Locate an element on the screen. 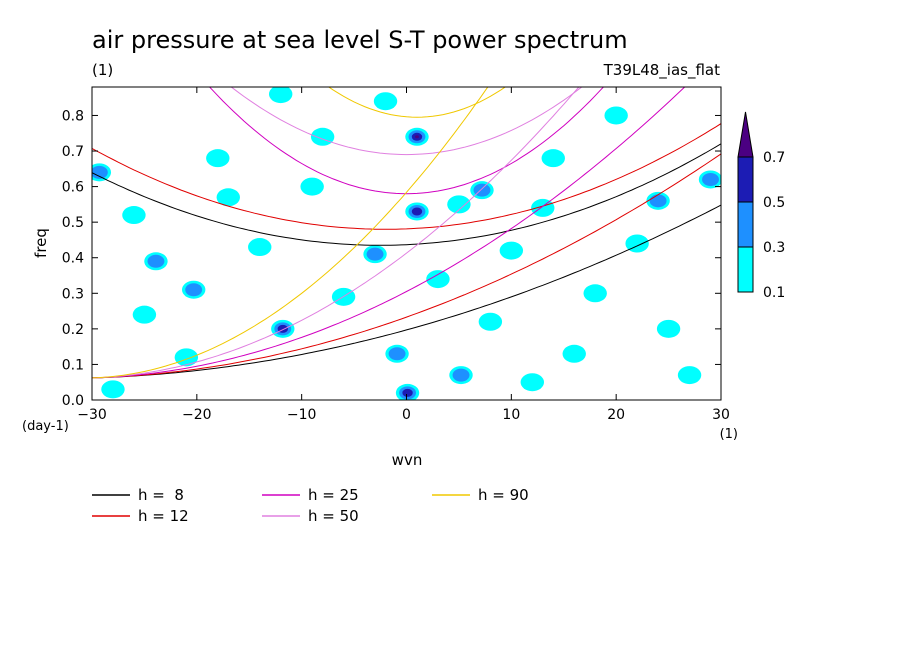  y-tick-label-0.6: 0.6 is located at coordinates (73, 188).